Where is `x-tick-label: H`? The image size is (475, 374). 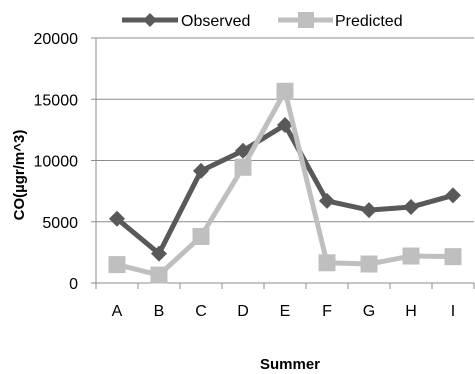
x-tick-label: H is located at coordinates (411, 311).